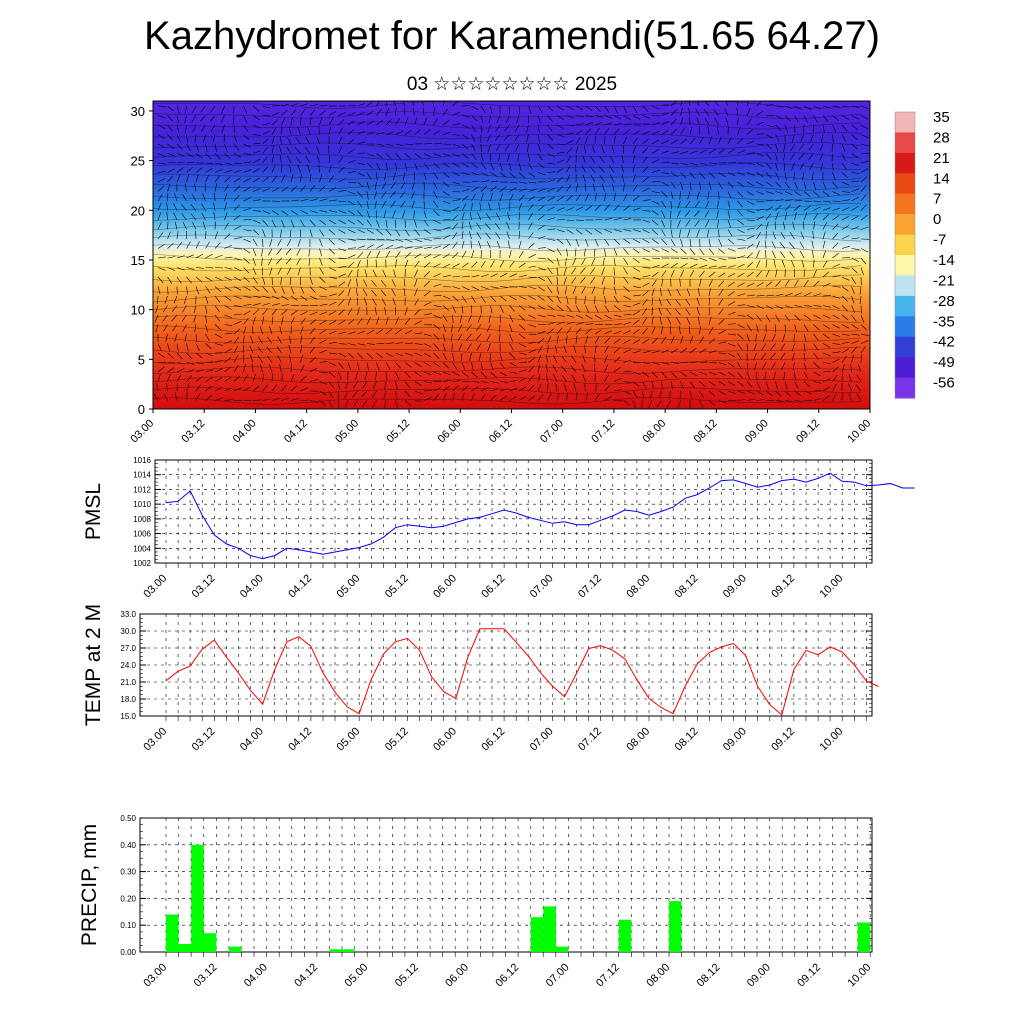 Image resolution: width=1024 pixels, height=1024 pixels. What do you see at coordinates (138, 210) in the screenshot?
I see `y-tick-label: 20` at bounding box center [138, 210].